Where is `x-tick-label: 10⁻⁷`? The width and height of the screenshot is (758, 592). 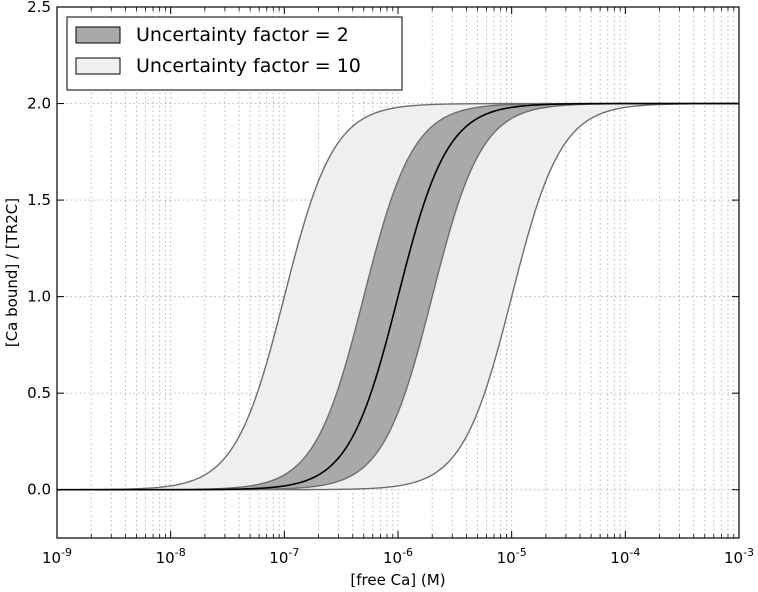 x-tick-label: 10⁻⁷ is located at coordinates (284, 556).